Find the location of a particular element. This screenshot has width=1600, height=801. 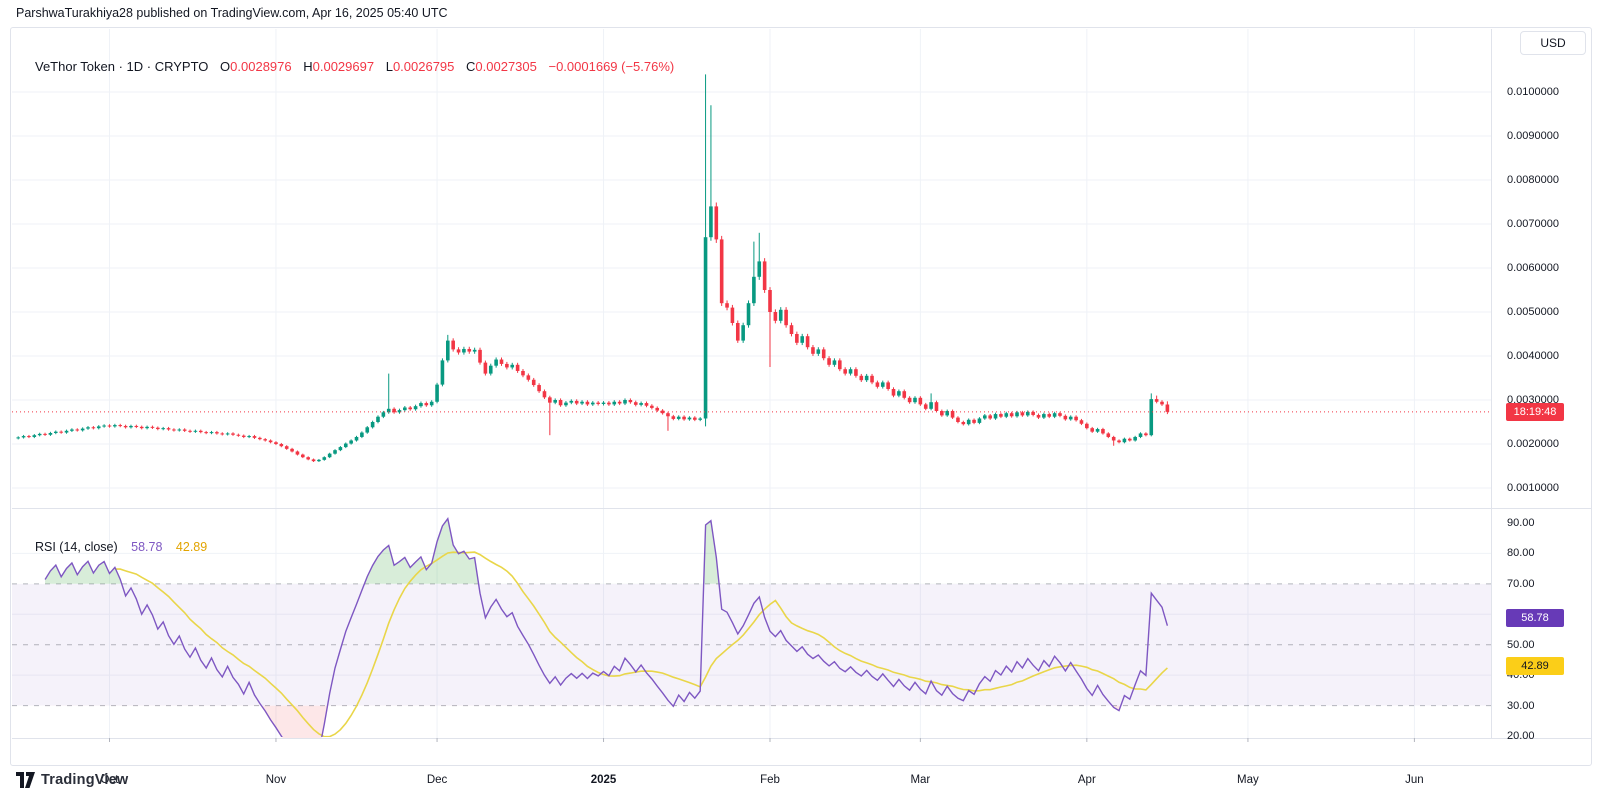

rsi-tick-label: 70.00 is located at coordinates (1521, 583).